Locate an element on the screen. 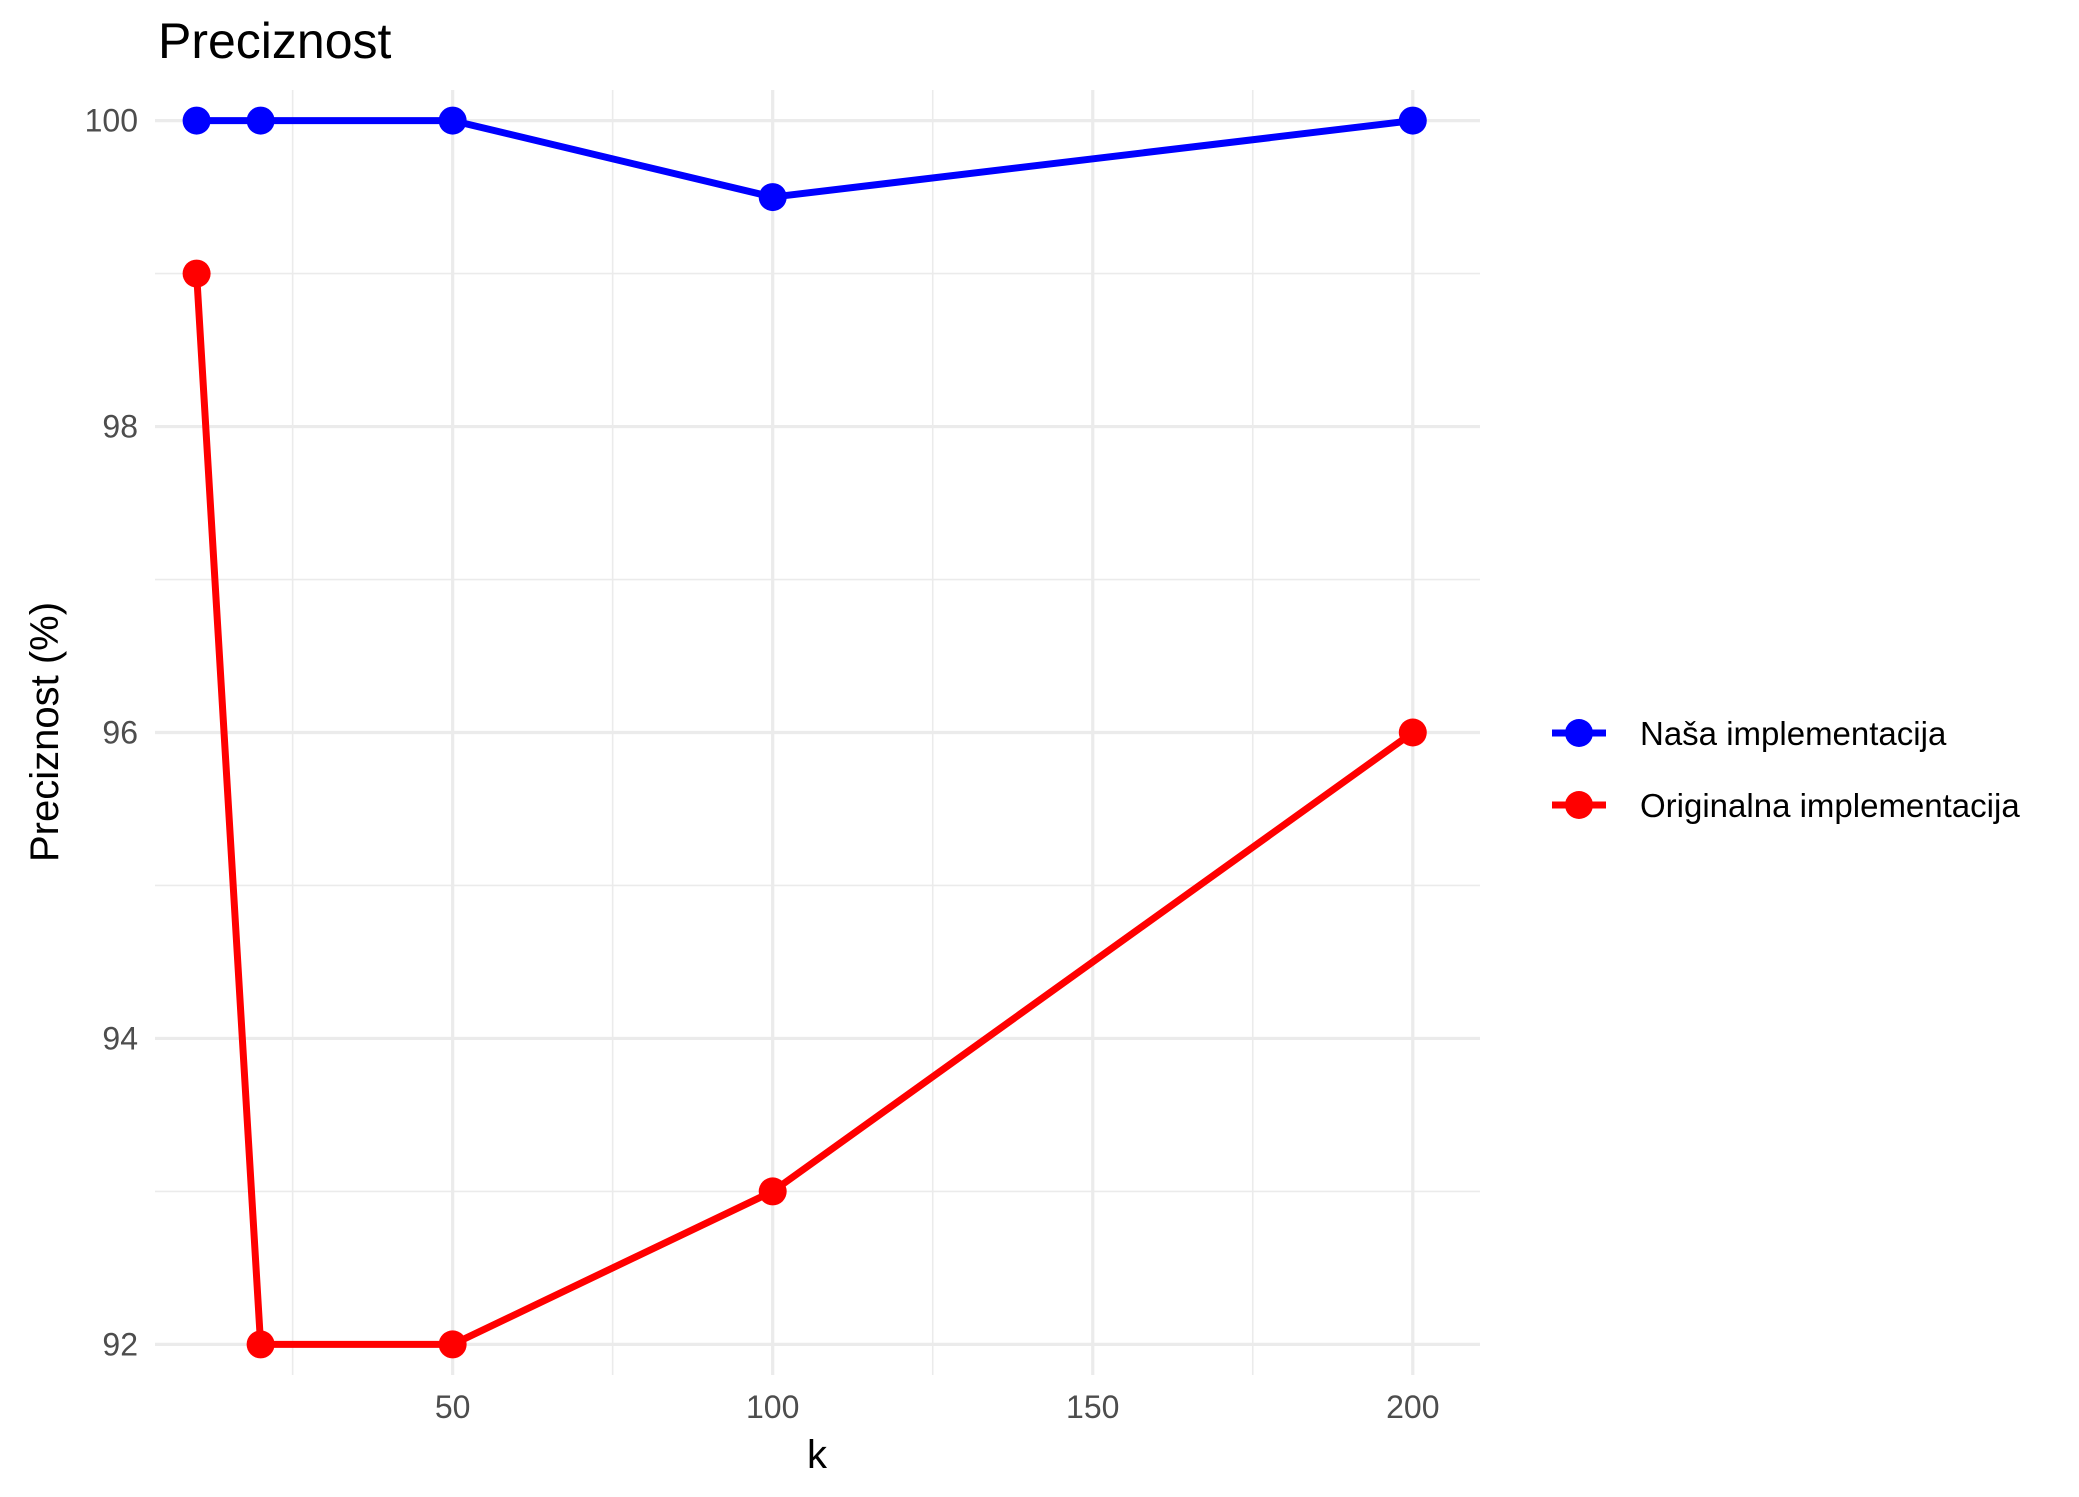  x-tick-label: 200 is located at coordinates (1412, 1407).